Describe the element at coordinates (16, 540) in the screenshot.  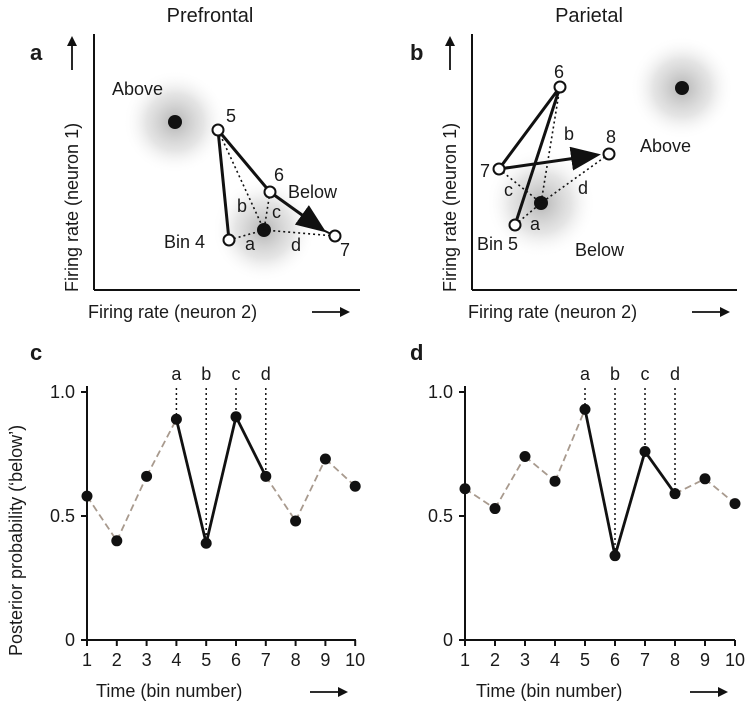
I see `y-axis-label-c: Posterior probability (‘below’)` at that location.